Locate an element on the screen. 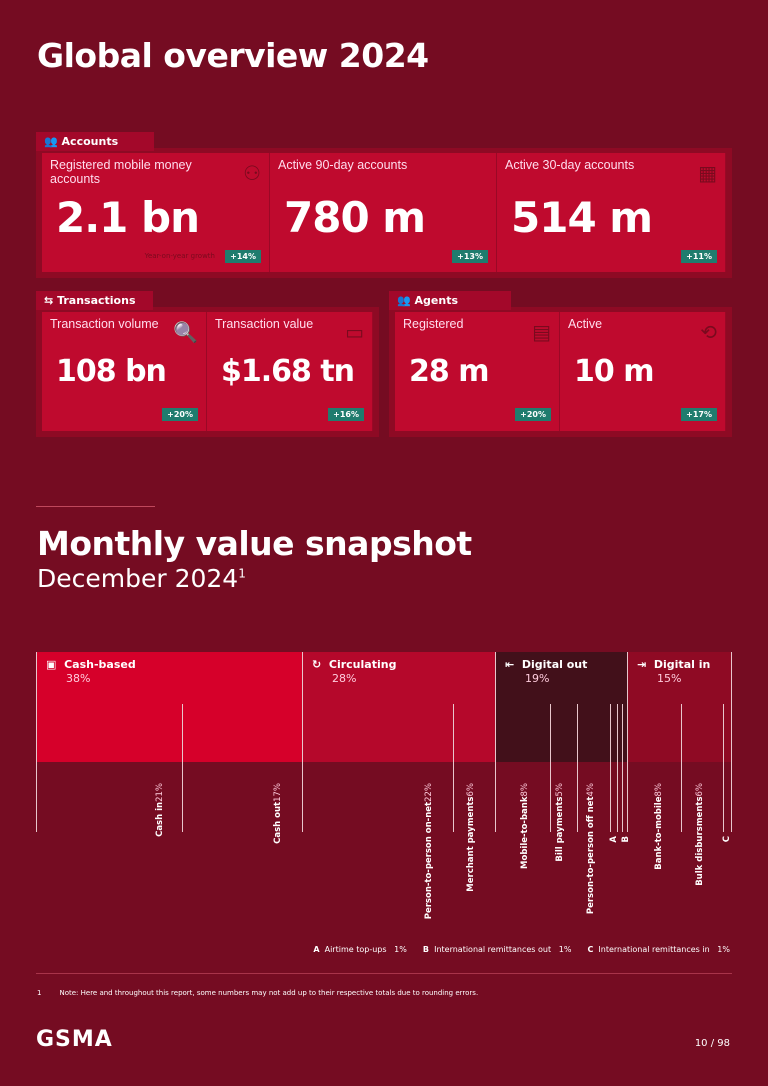 Image resolution: width=768 pixels, height=1086 pixels. item-pct: 4% is located at coordinates (591, 790).